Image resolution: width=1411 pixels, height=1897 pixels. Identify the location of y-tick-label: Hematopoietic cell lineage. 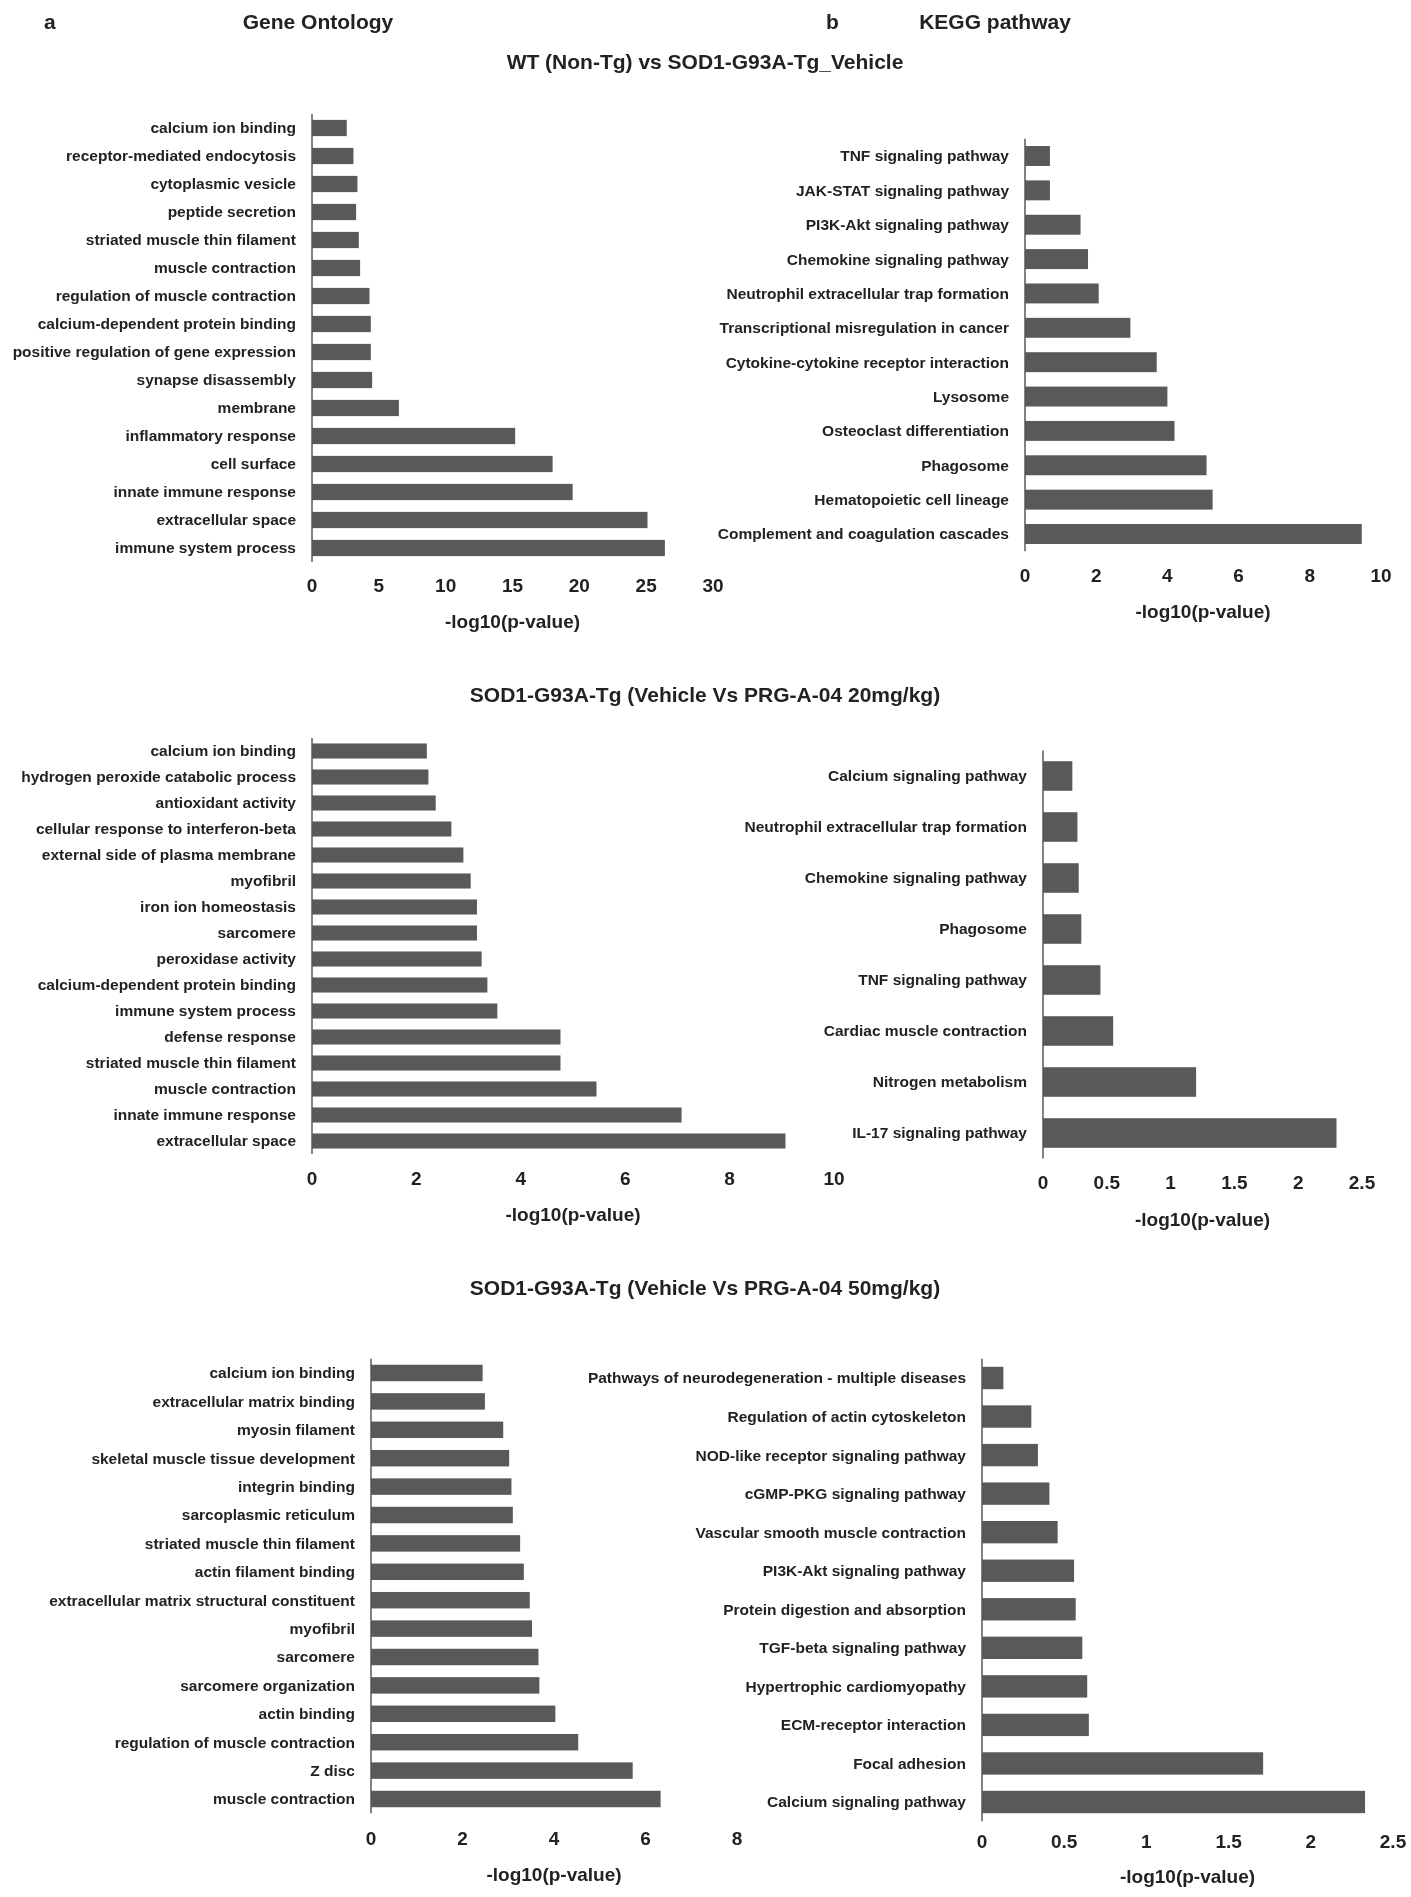
(912, 500).